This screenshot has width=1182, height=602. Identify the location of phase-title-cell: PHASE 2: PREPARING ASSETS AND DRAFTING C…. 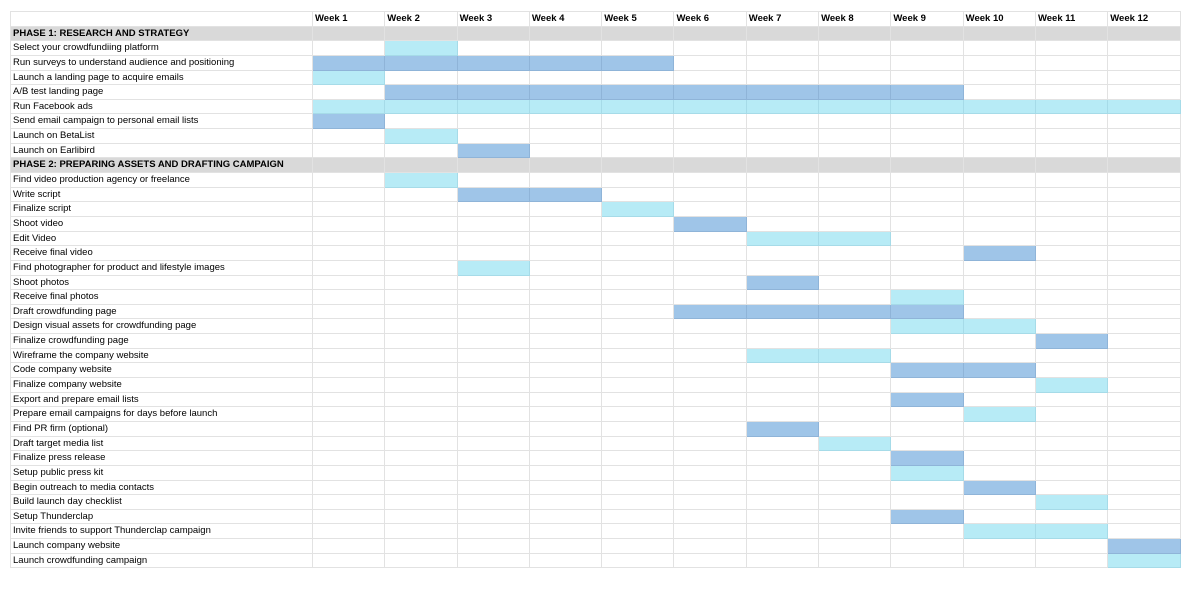
(162, 166).